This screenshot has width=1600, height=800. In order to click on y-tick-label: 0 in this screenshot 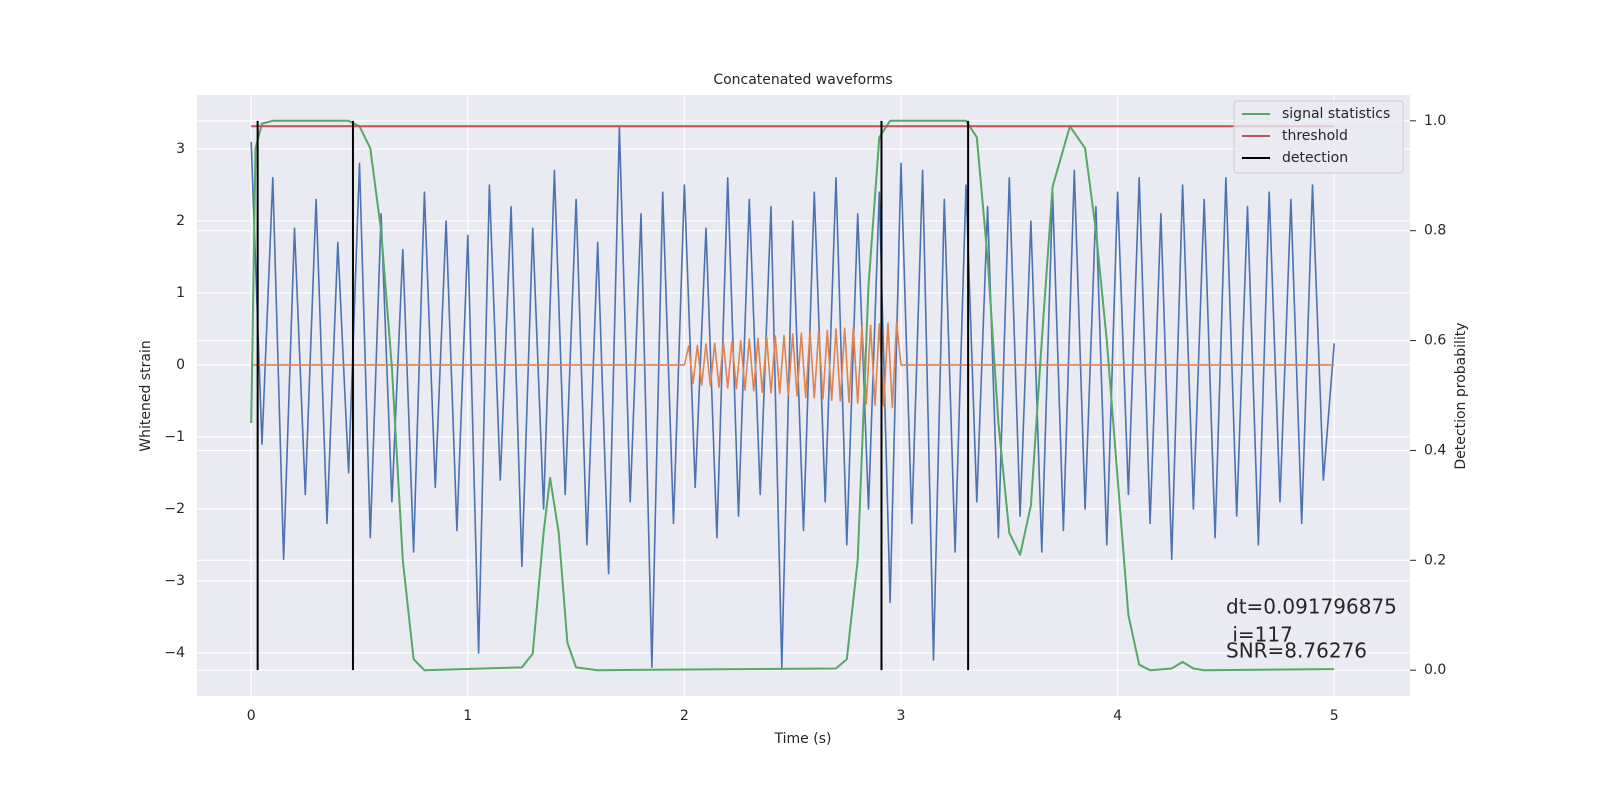, I will do `click(180, 365)`.